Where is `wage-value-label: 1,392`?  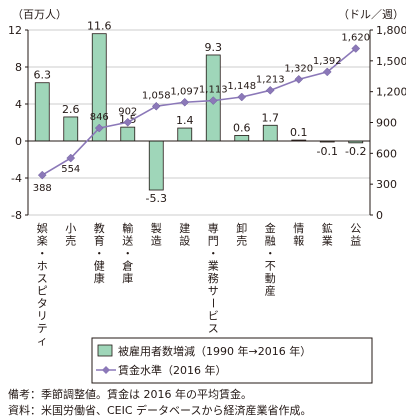
wage-value-label: 1,392 is located at coordinates (327, 61).